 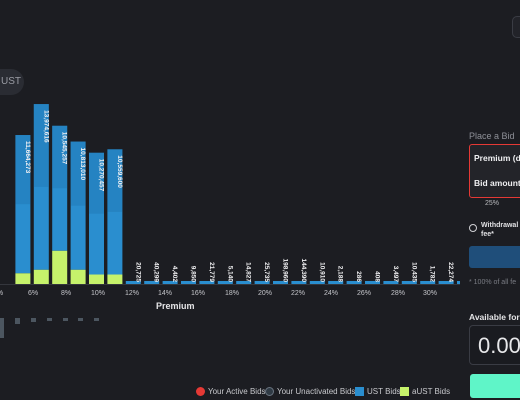 I want to click on x-tick-label: 20%, so click(x=265, y=293).